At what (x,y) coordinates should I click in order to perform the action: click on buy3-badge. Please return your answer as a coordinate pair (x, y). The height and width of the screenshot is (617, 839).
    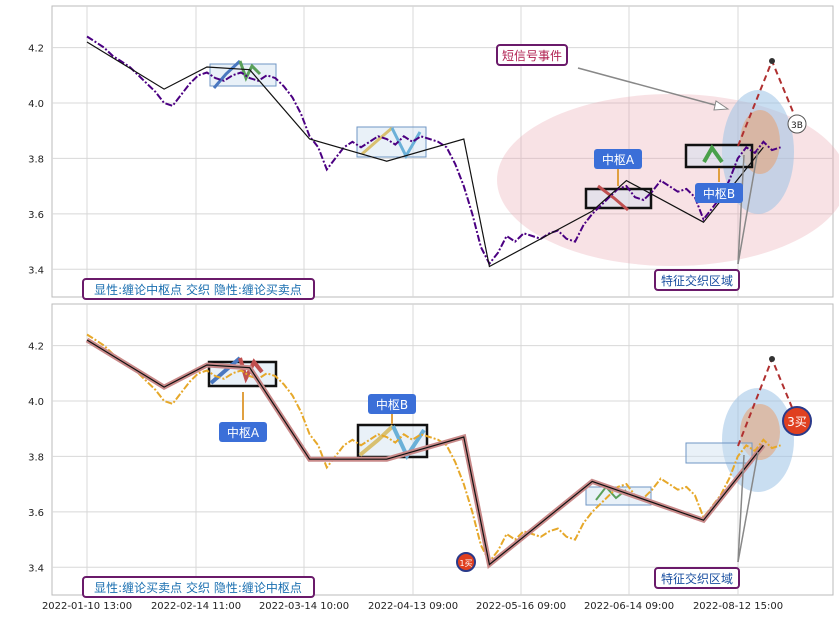
    Looking at the image, I should click on (797, 421).